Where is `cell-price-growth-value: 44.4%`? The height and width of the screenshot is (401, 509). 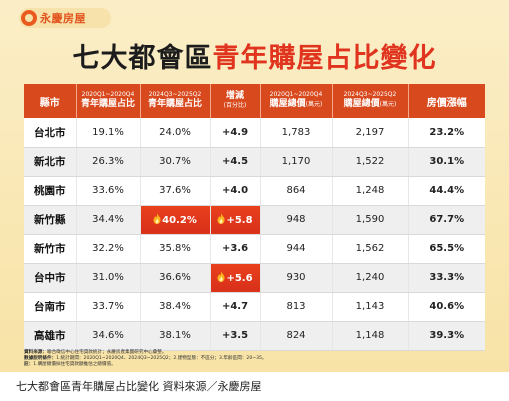
cell-price-growth-value: 44.4% is located at coordinates (447, 190).